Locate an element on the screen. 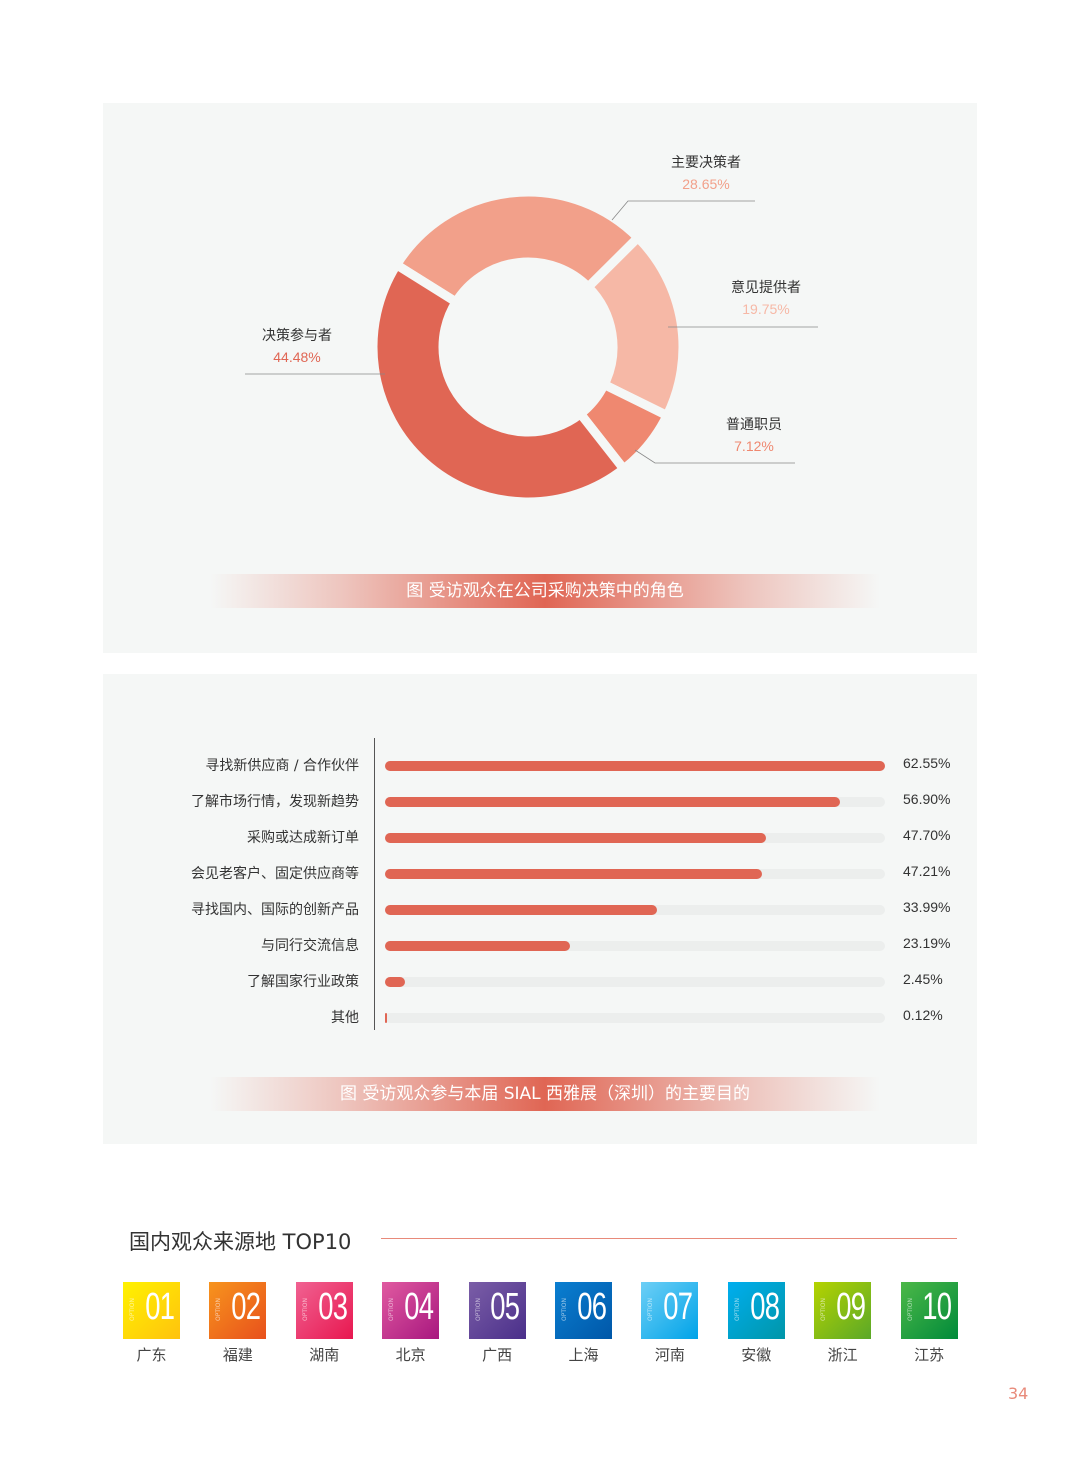  figure-caption: 图 受访观众参与本届 SIAL 西雅展（深圳）的主要目的 is located at coordinates (545, 1094).